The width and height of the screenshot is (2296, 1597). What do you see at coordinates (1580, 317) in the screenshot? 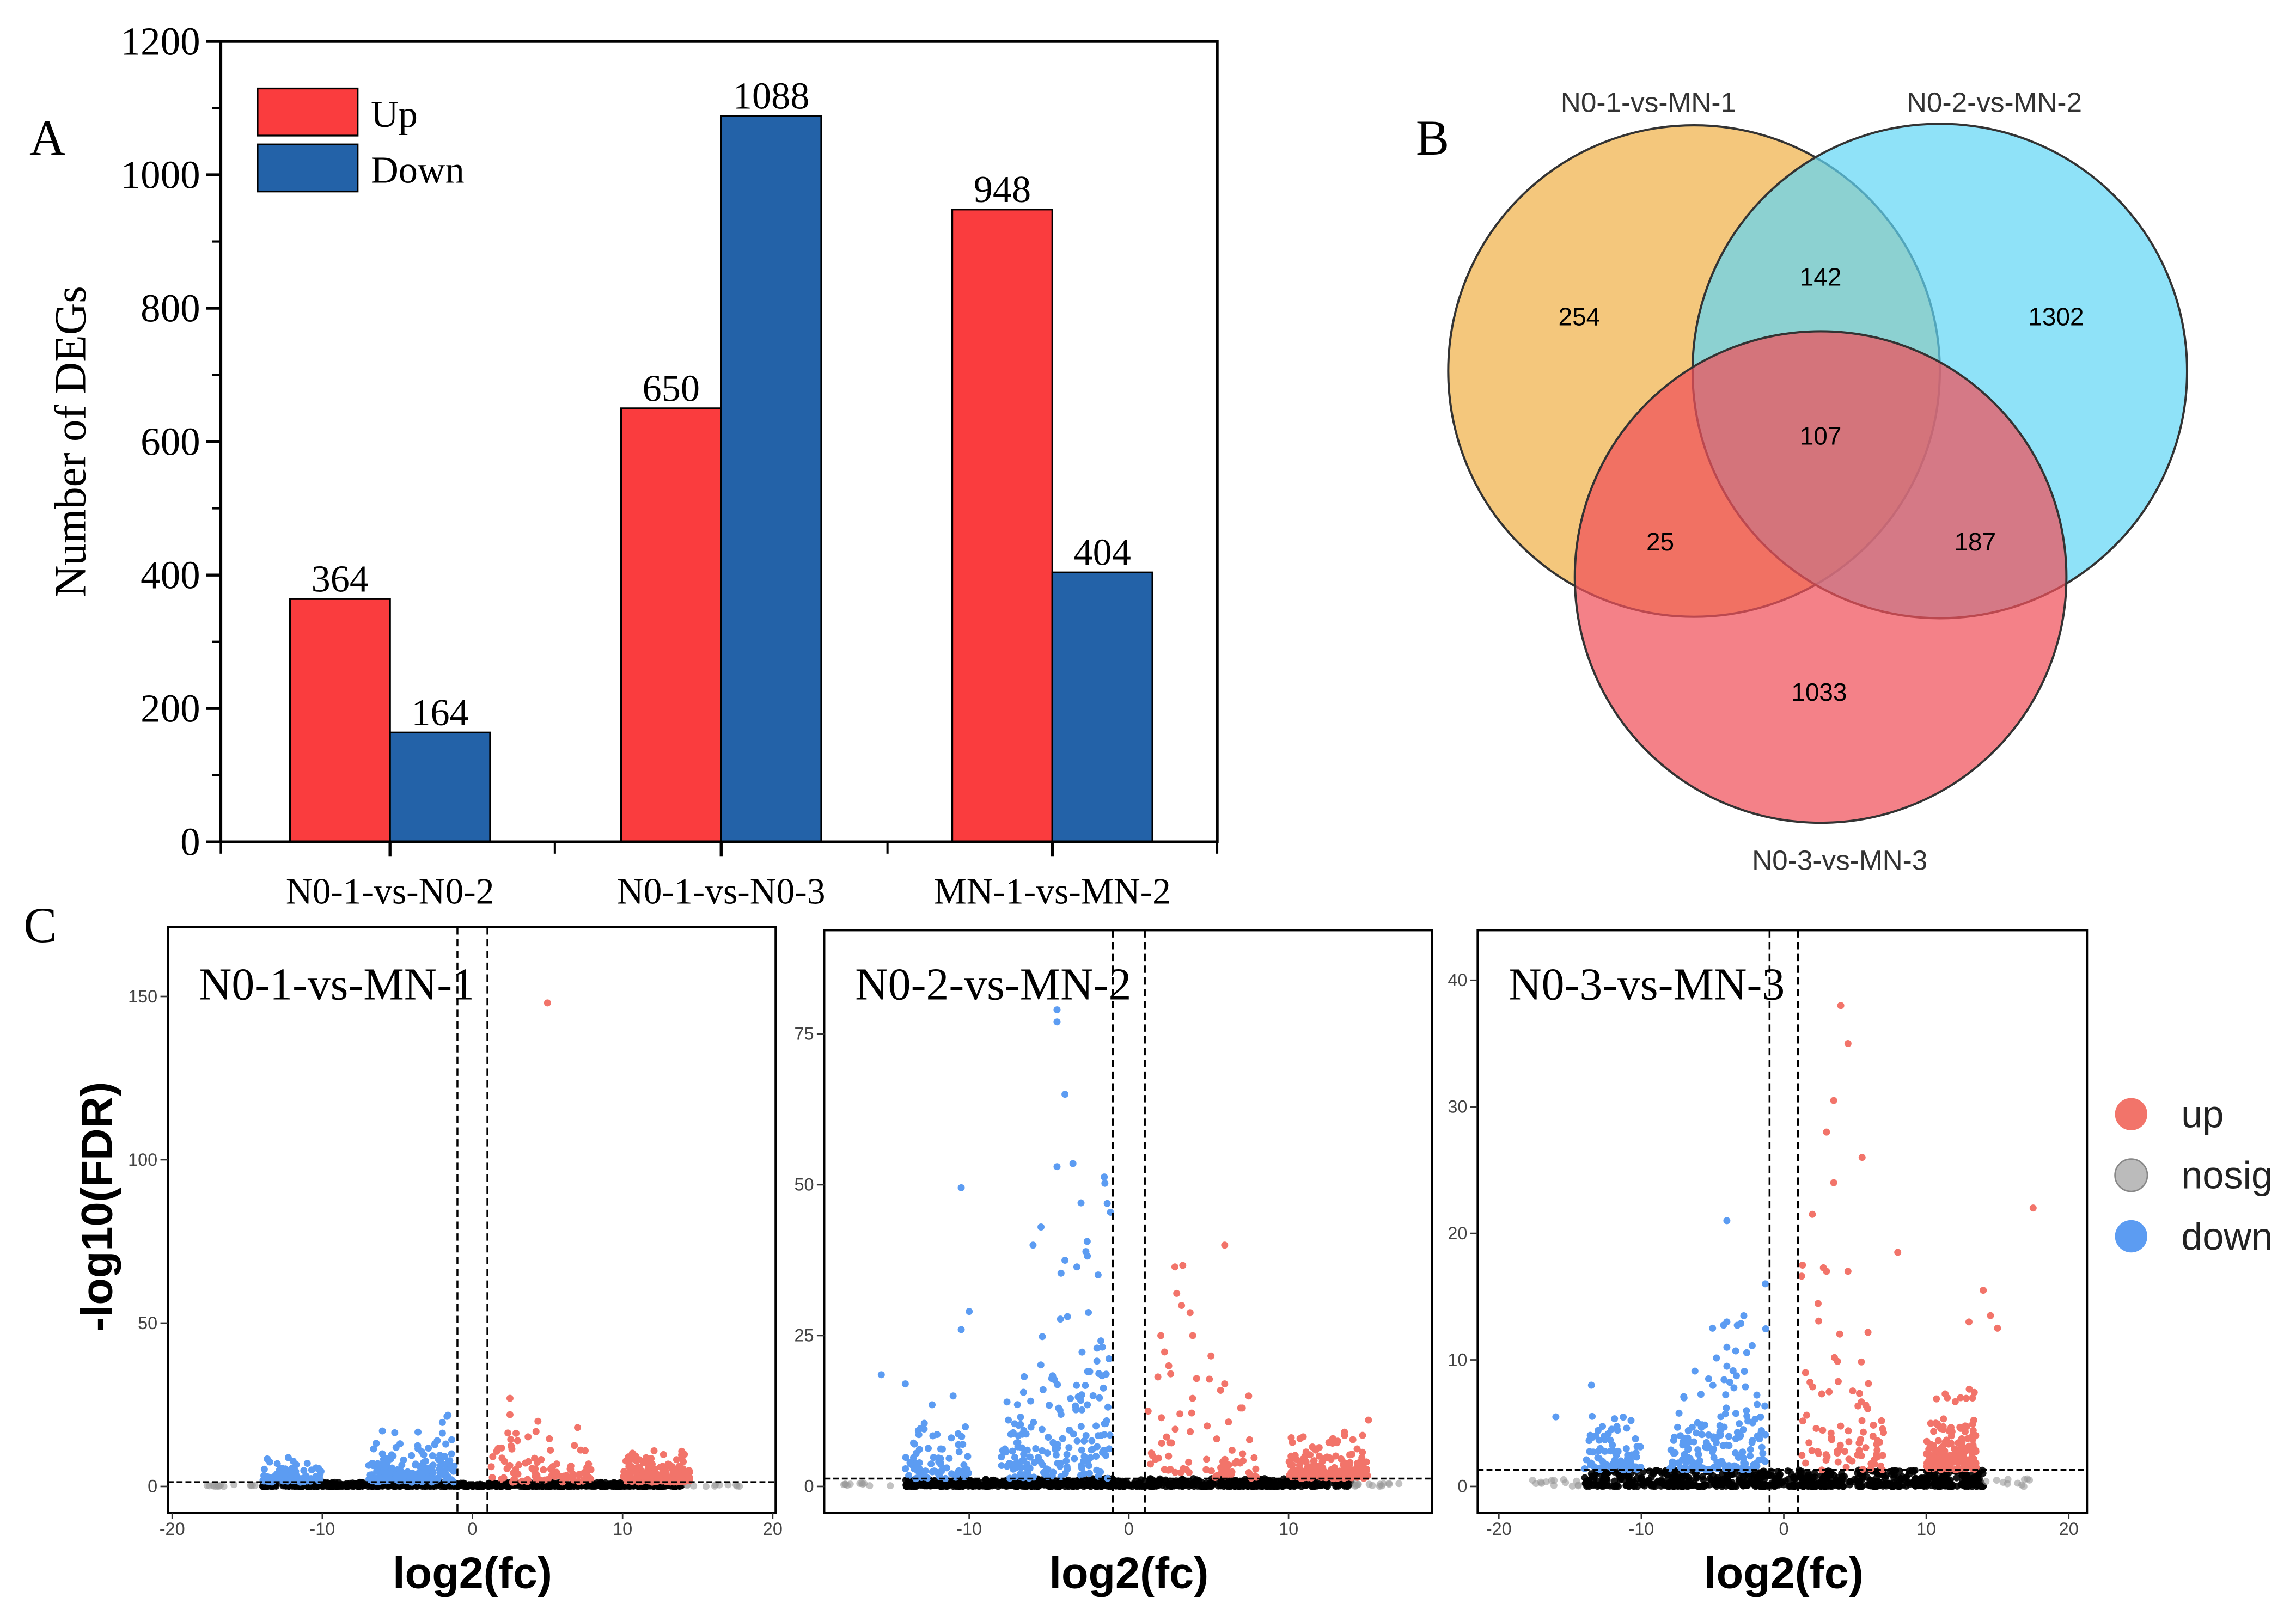
I see `venn-count-only-1: 254` at bounding box center [1580, 317].